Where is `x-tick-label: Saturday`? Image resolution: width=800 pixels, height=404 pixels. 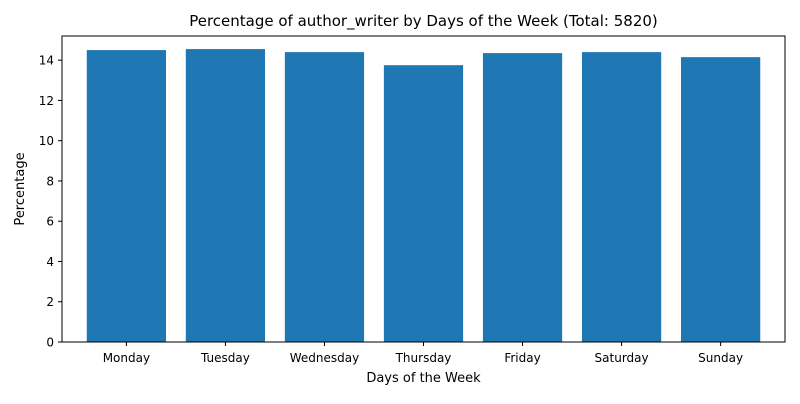
x-tick-label: Saturday is located at coordinates (622, 358).